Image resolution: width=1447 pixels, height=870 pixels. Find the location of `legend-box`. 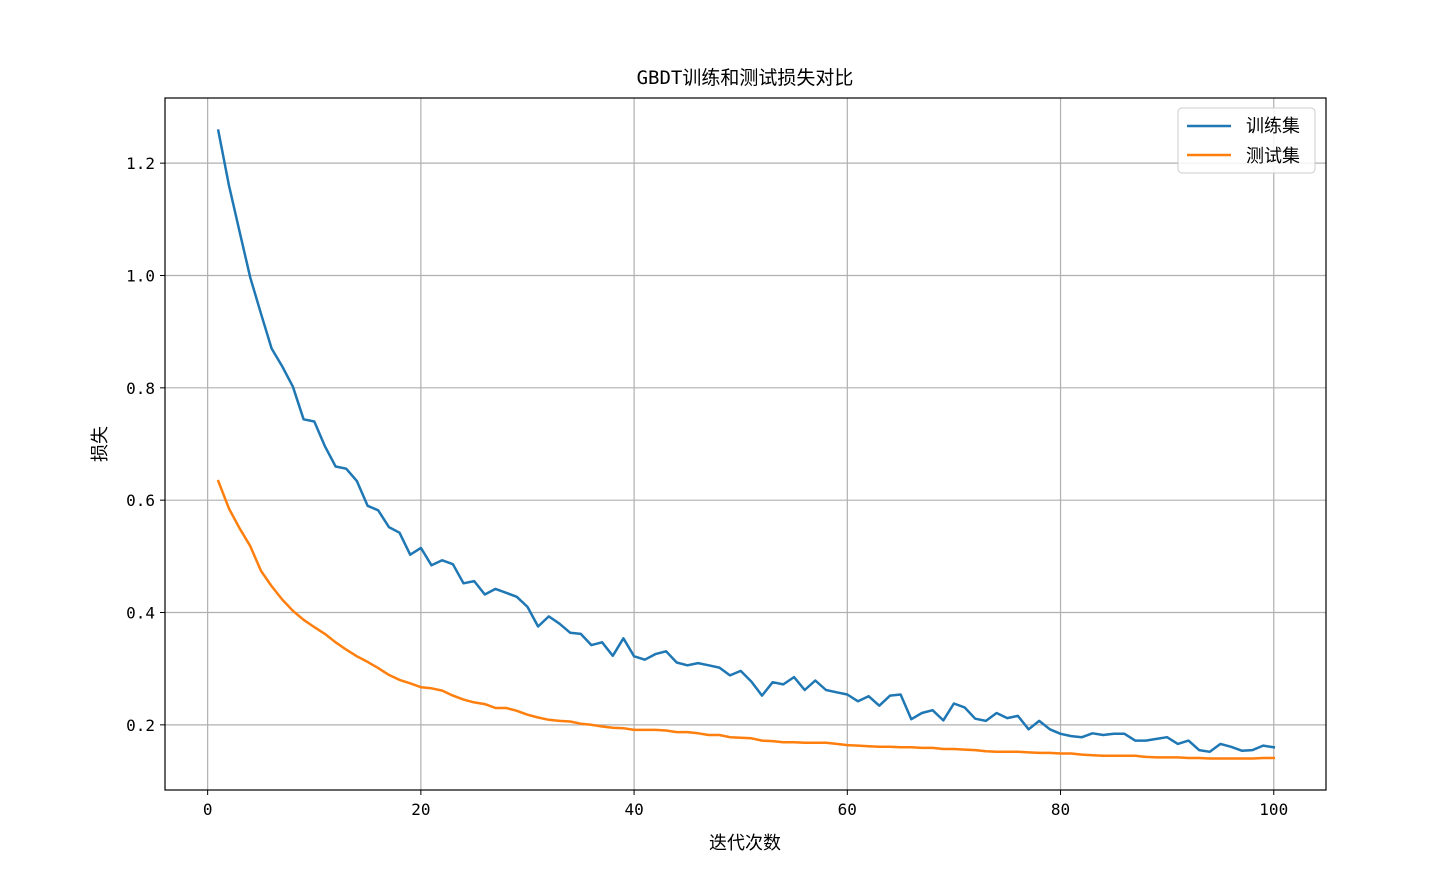

legend-box is located at coordinates (1246, 140).